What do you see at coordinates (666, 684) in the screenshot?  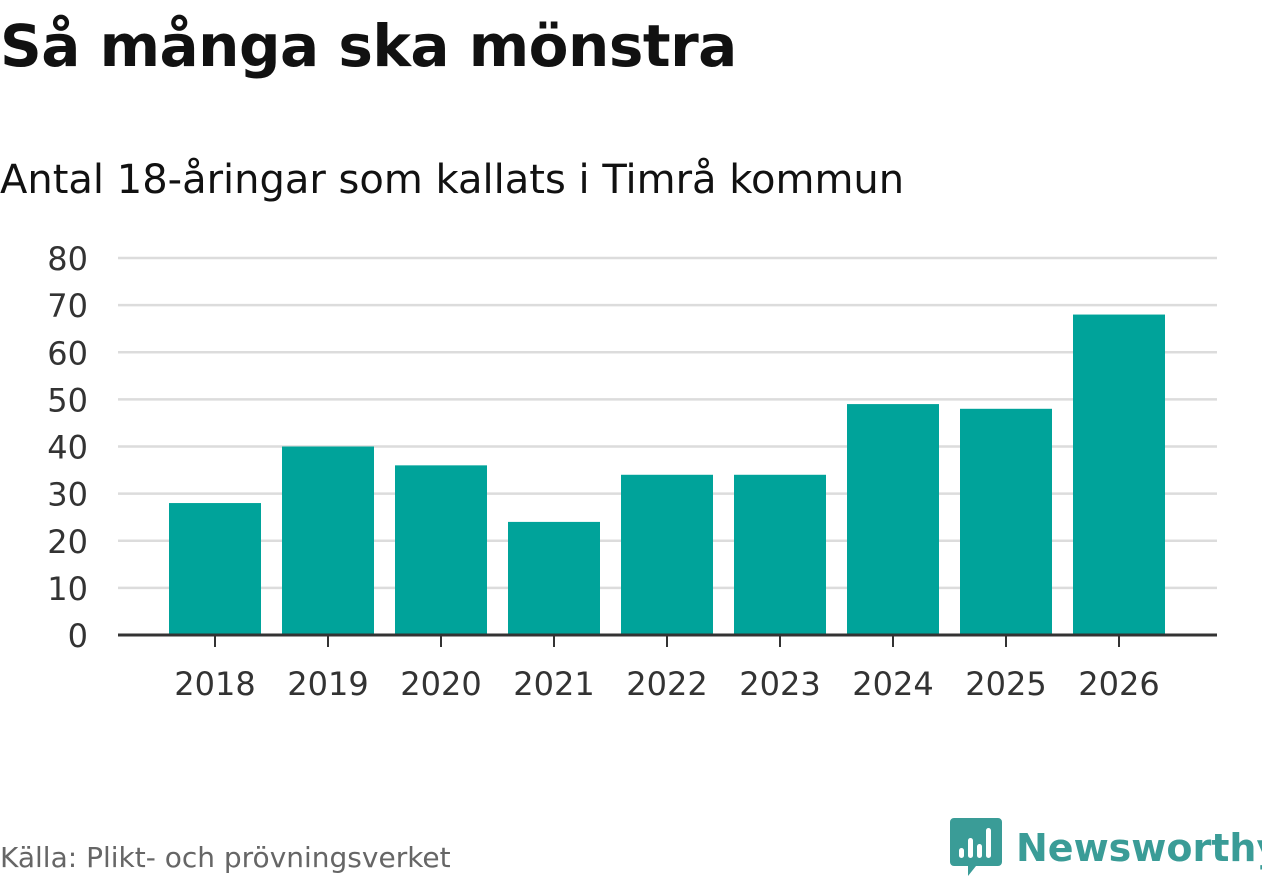 I see `x-tick-label-2022: 2022` at bounding box center [666, 684].